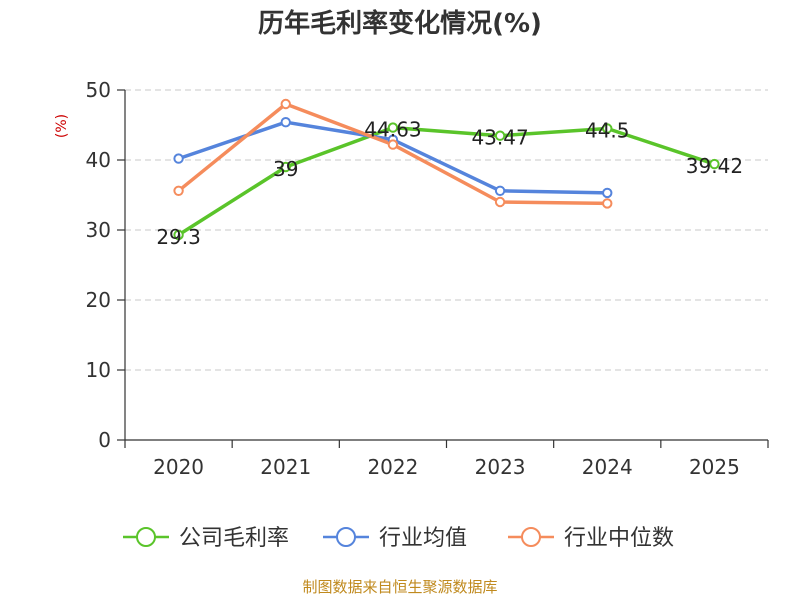  I want to click on series-1-point-2024, so click(607, 193).